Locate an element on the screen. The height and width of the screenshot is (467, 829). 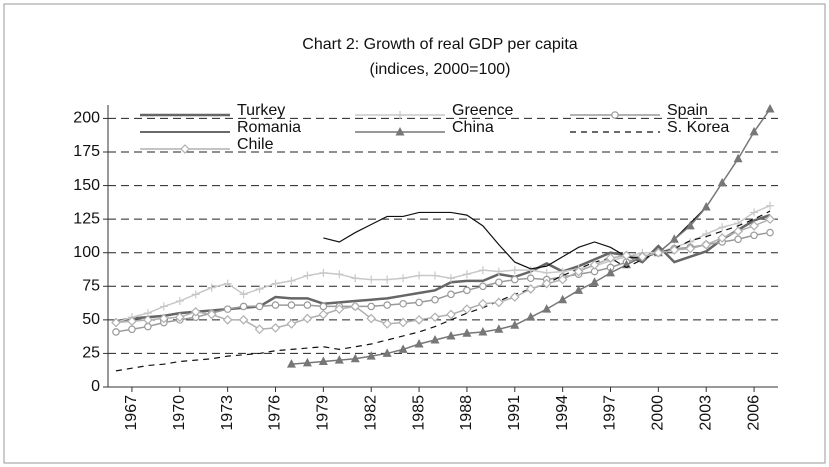
x-tick-label: 1994 is located at coordinates (562, 413).